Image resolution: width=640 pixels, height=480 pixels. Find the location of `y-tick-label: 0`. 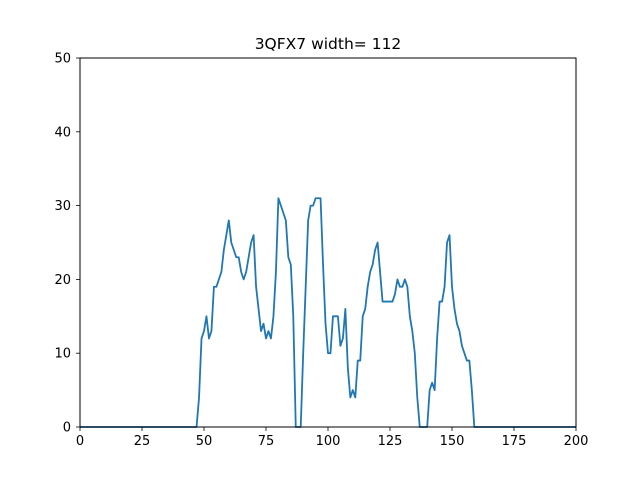

y-tick-label: 0 is located at coordinates (67, 428).